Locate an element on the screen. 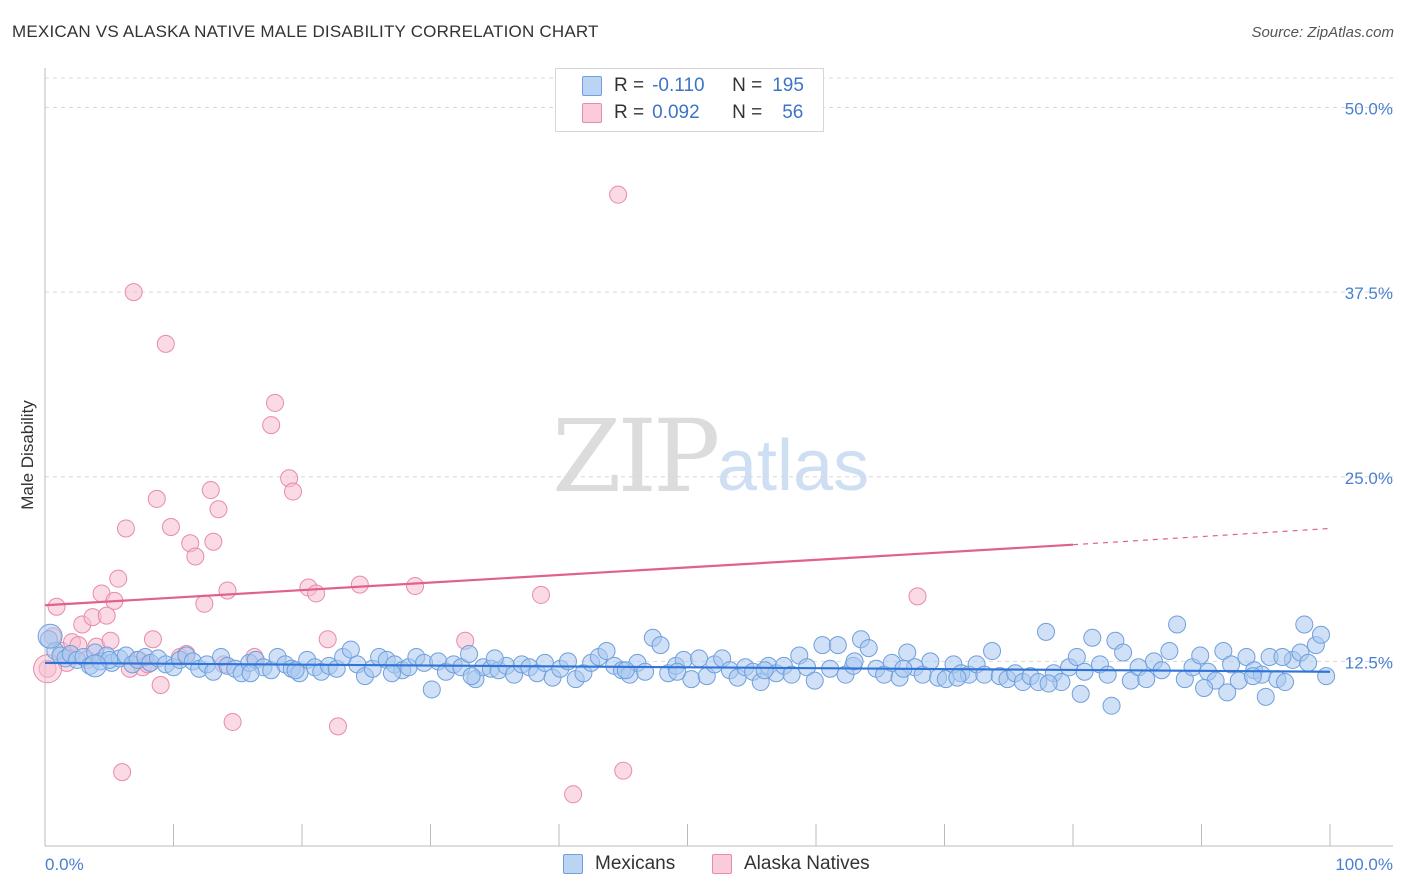 This screenshot has width=1406, height=892. y-tick-label: 50.0% is located at coordinates (1369, 109).